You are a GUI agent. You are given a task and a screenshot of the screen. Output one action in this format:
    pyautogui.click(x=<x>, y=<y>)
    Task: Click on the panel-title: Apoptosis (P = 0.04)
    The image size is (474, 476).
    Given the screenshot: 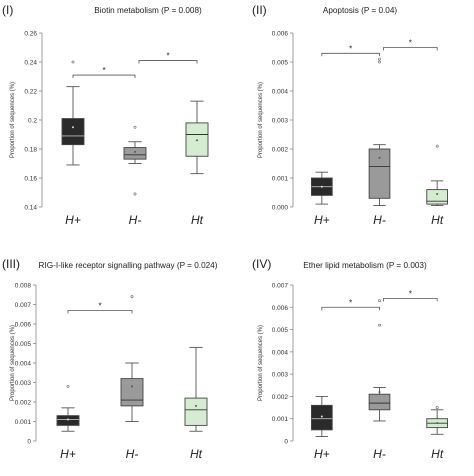 What is the action you would take?
    pyautogui.click(x=360, y=10)
    